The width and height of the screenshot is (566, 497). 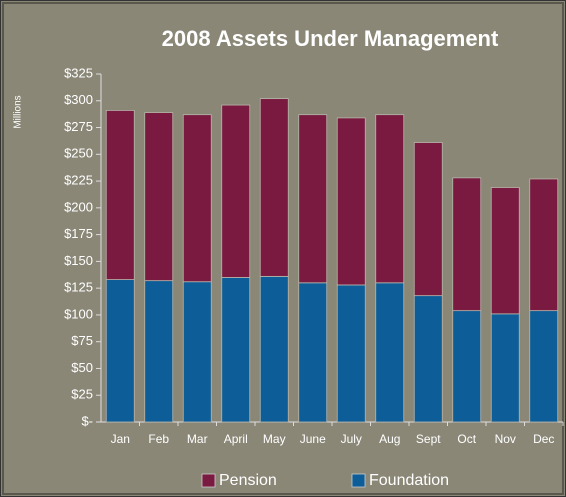 I want to click on x-tick-label: Feb, so click(x=158, y=439).